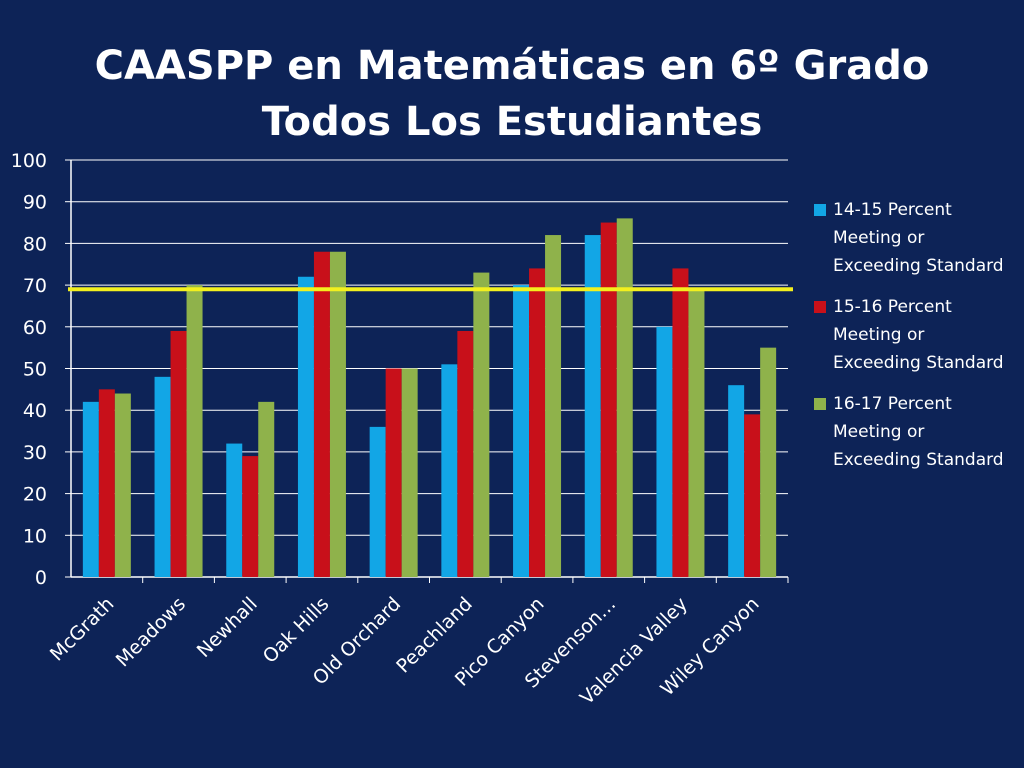 The height and width of the screenshot is (768, 1024). What do you see at coordinates (35, 411) in the screenshot?
I see `y-tick-label: 40` at bounding box center [35, 411].